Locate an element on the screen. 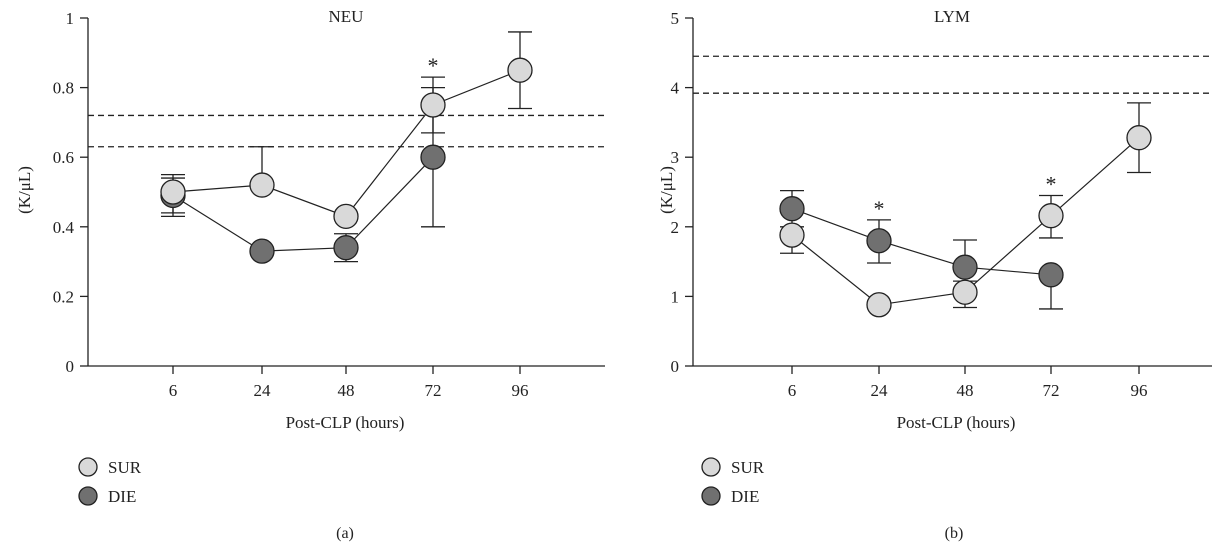 The height and width of the screenshot is (550, 1220). y-tick-label: 3 is located at coordinates (675, 157).